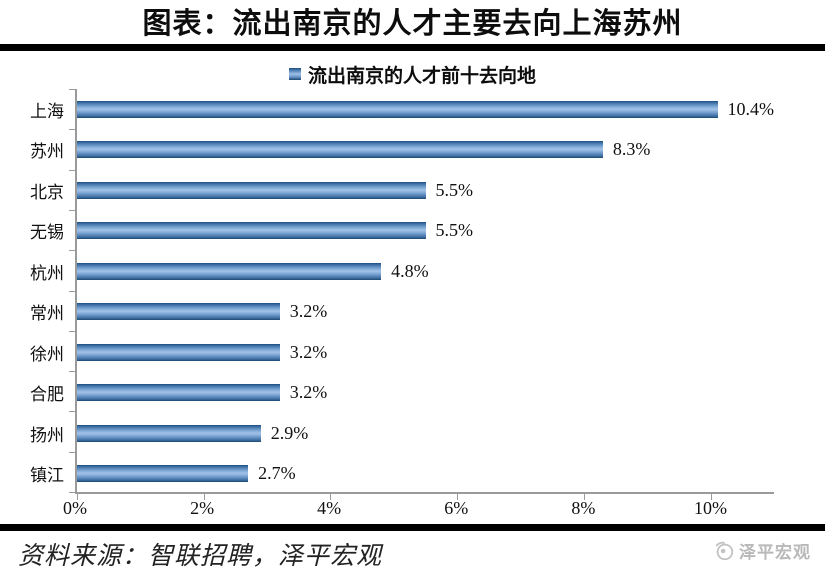 This screenshot has width=825, height=585. What do you see at coordinates (202, 508) in the screenshot?
I see `x-axis-tick-label: 2%` at bounding box center [202, 508].